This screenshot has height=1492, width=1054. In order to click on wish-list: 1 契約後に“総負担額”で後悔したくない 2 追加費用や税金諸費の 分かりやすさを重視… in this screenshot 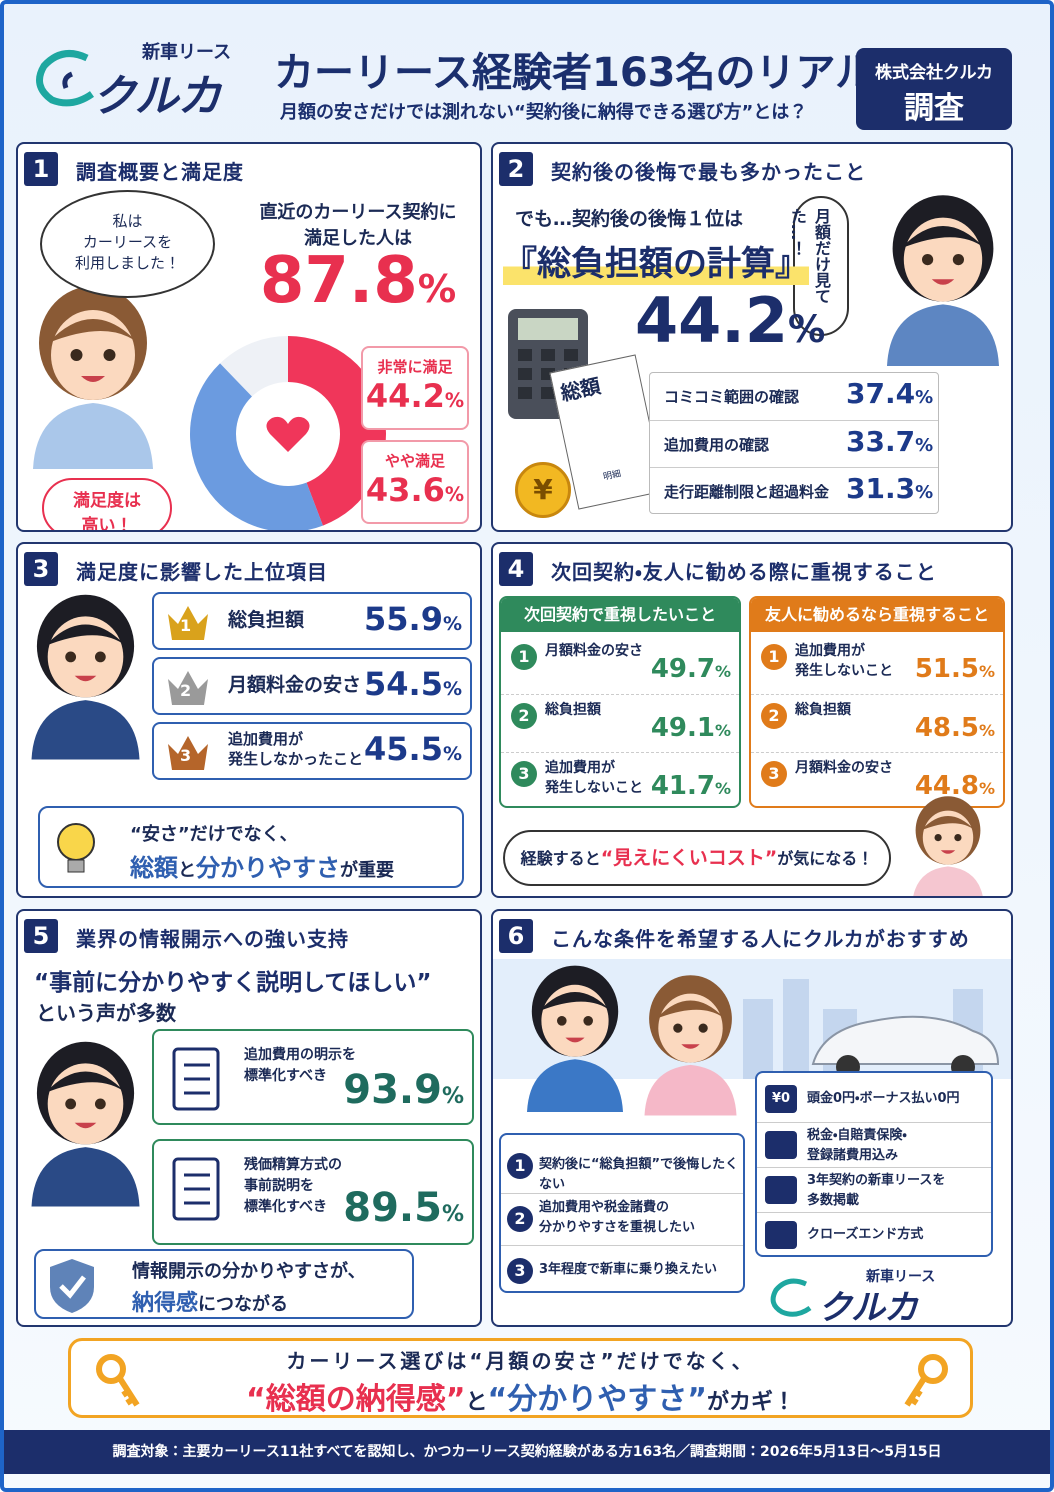, I will do `click(622, 1213)`.